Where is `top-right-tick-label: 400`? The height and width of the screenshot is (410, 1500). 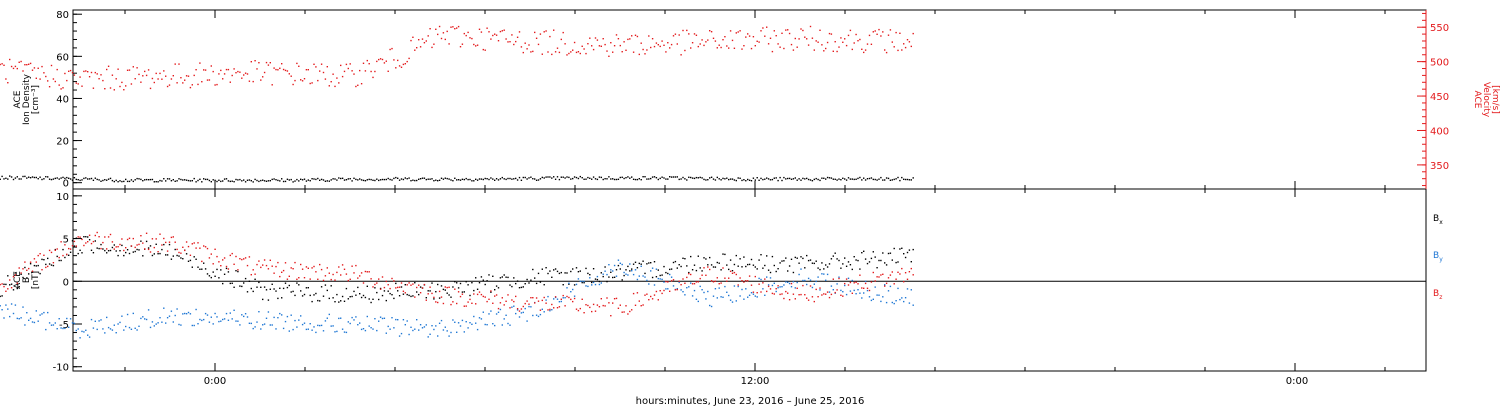 top-right-tick-label: 400 is located at coordinates (1439, 131).